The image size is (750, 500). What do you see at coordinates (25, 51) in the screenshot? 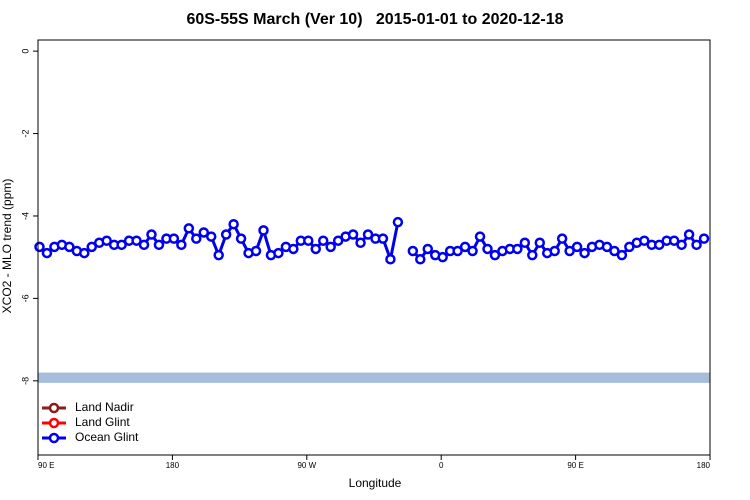
I see `y-tick-label: 0` at bounding box center [25, 51].